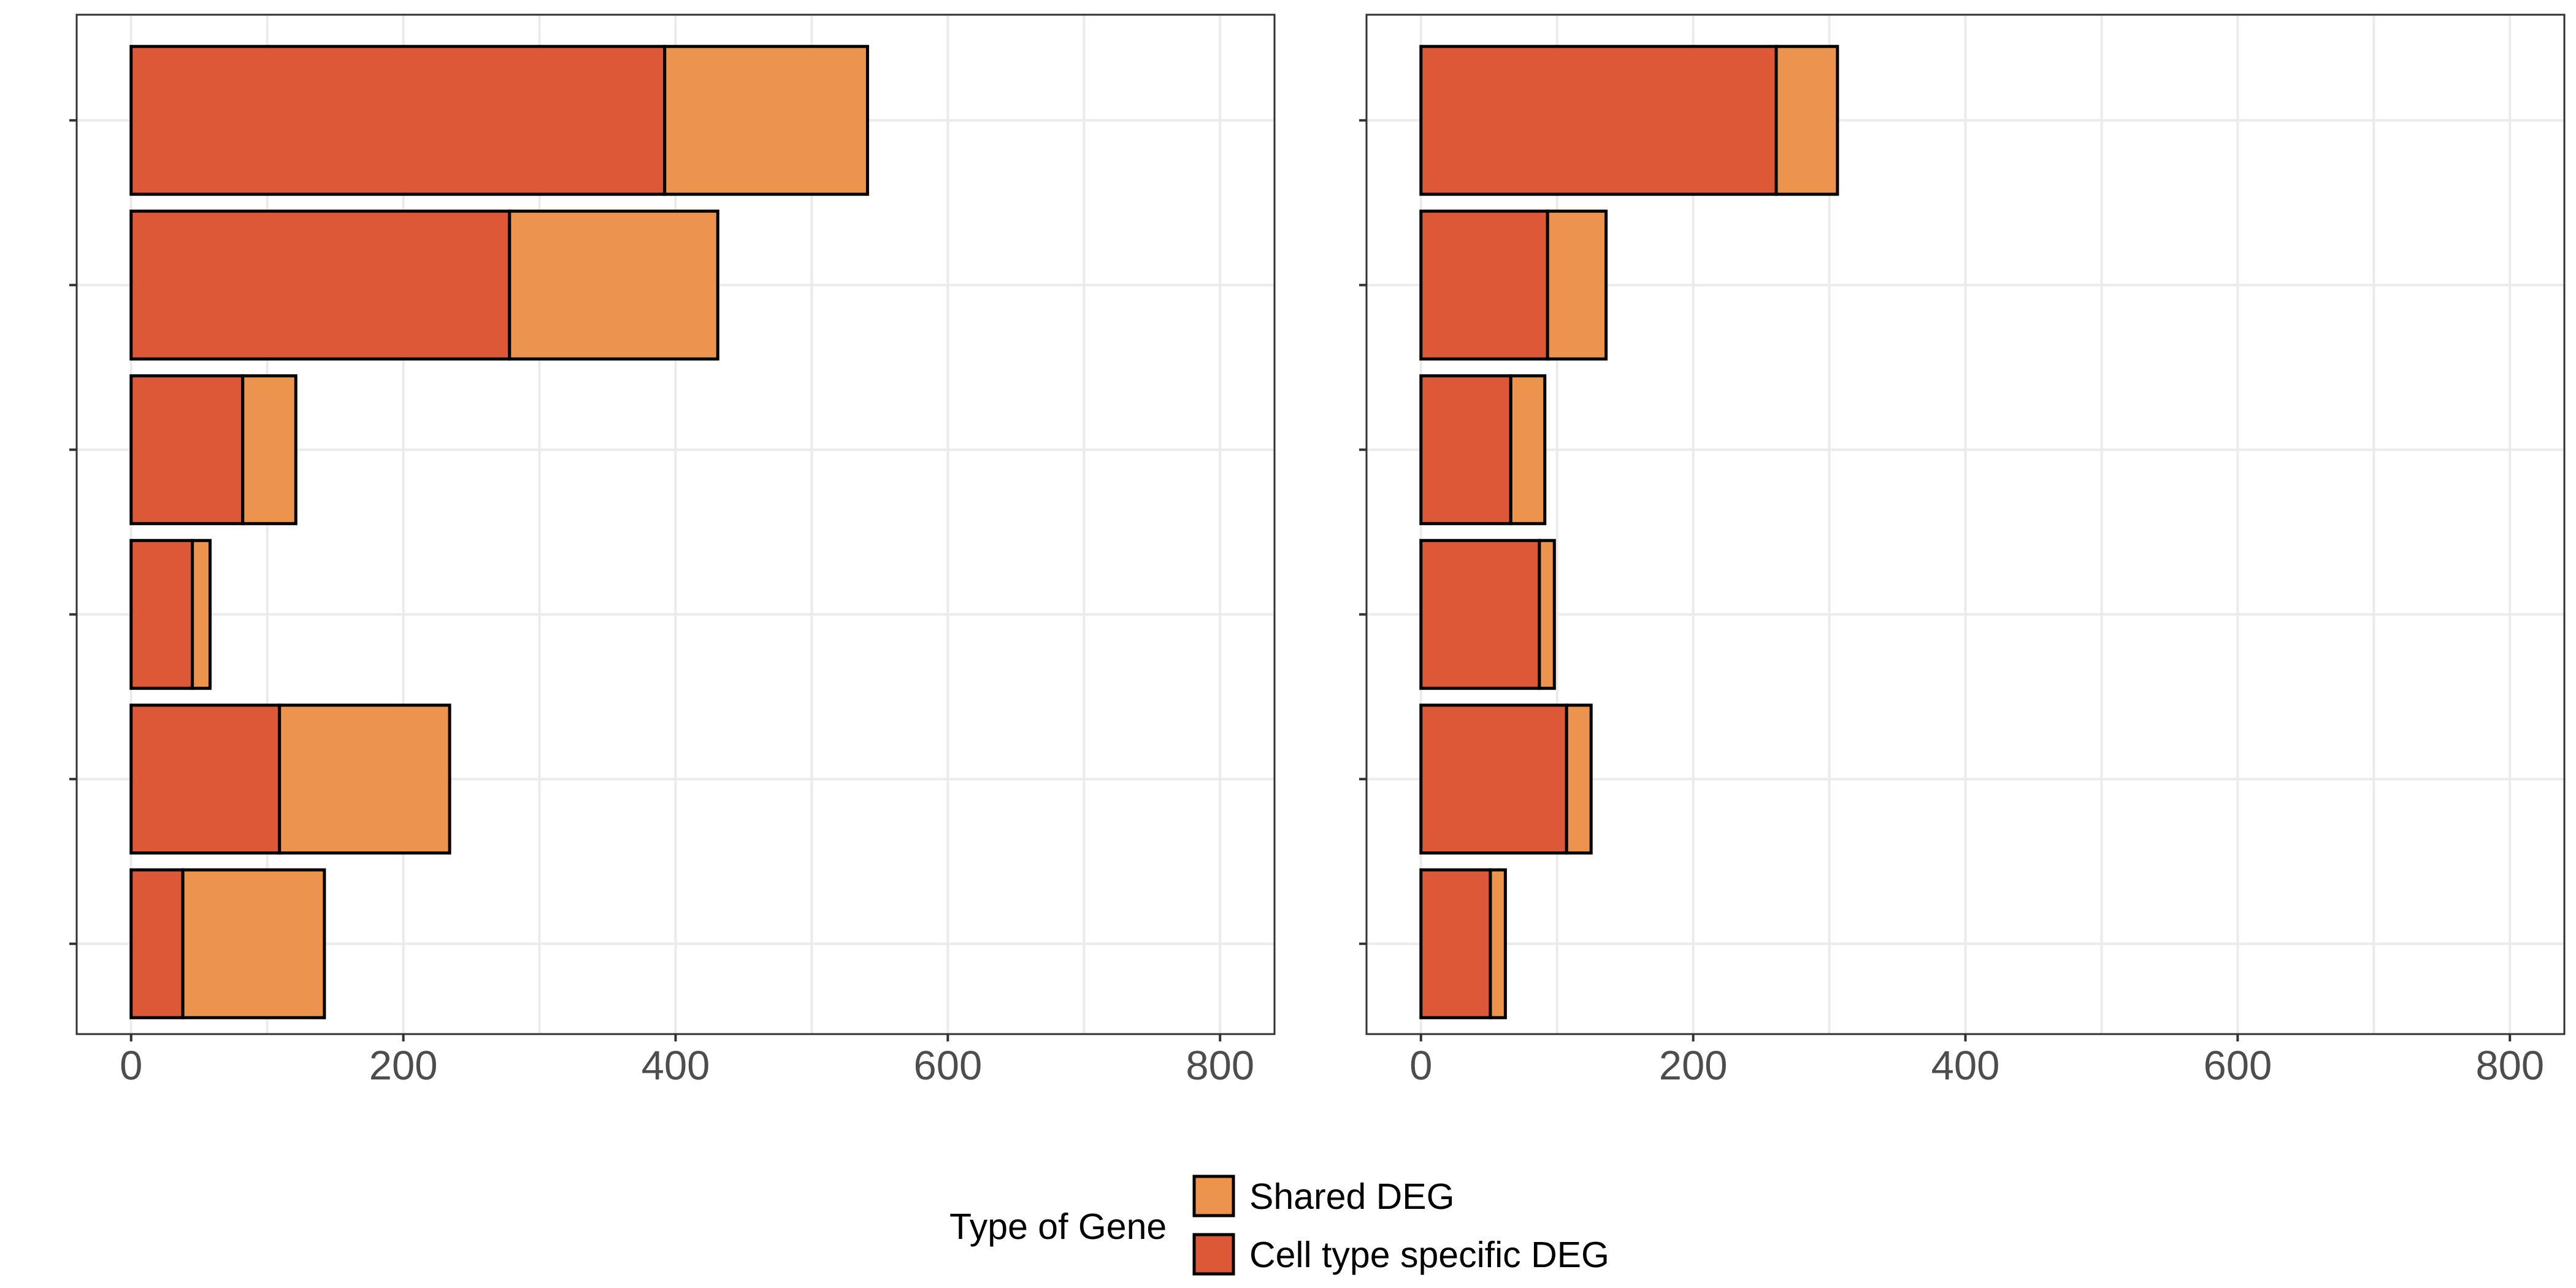 The image size is (2576, 1288). I want to click on legend-swatch-cell-type-specific-deg, so click(1213, 1254).